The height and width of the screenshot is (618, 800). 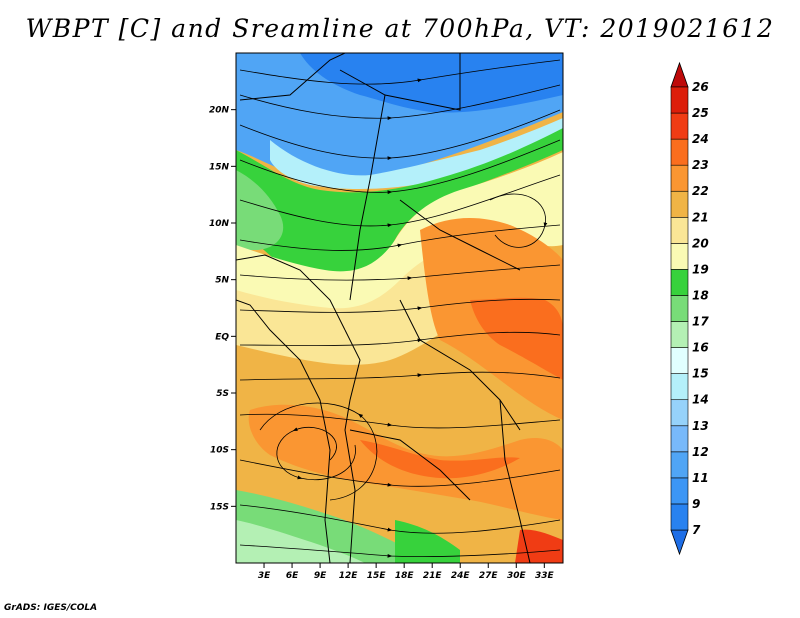 I want to click on field-red-east, so click(x=516, y=338).